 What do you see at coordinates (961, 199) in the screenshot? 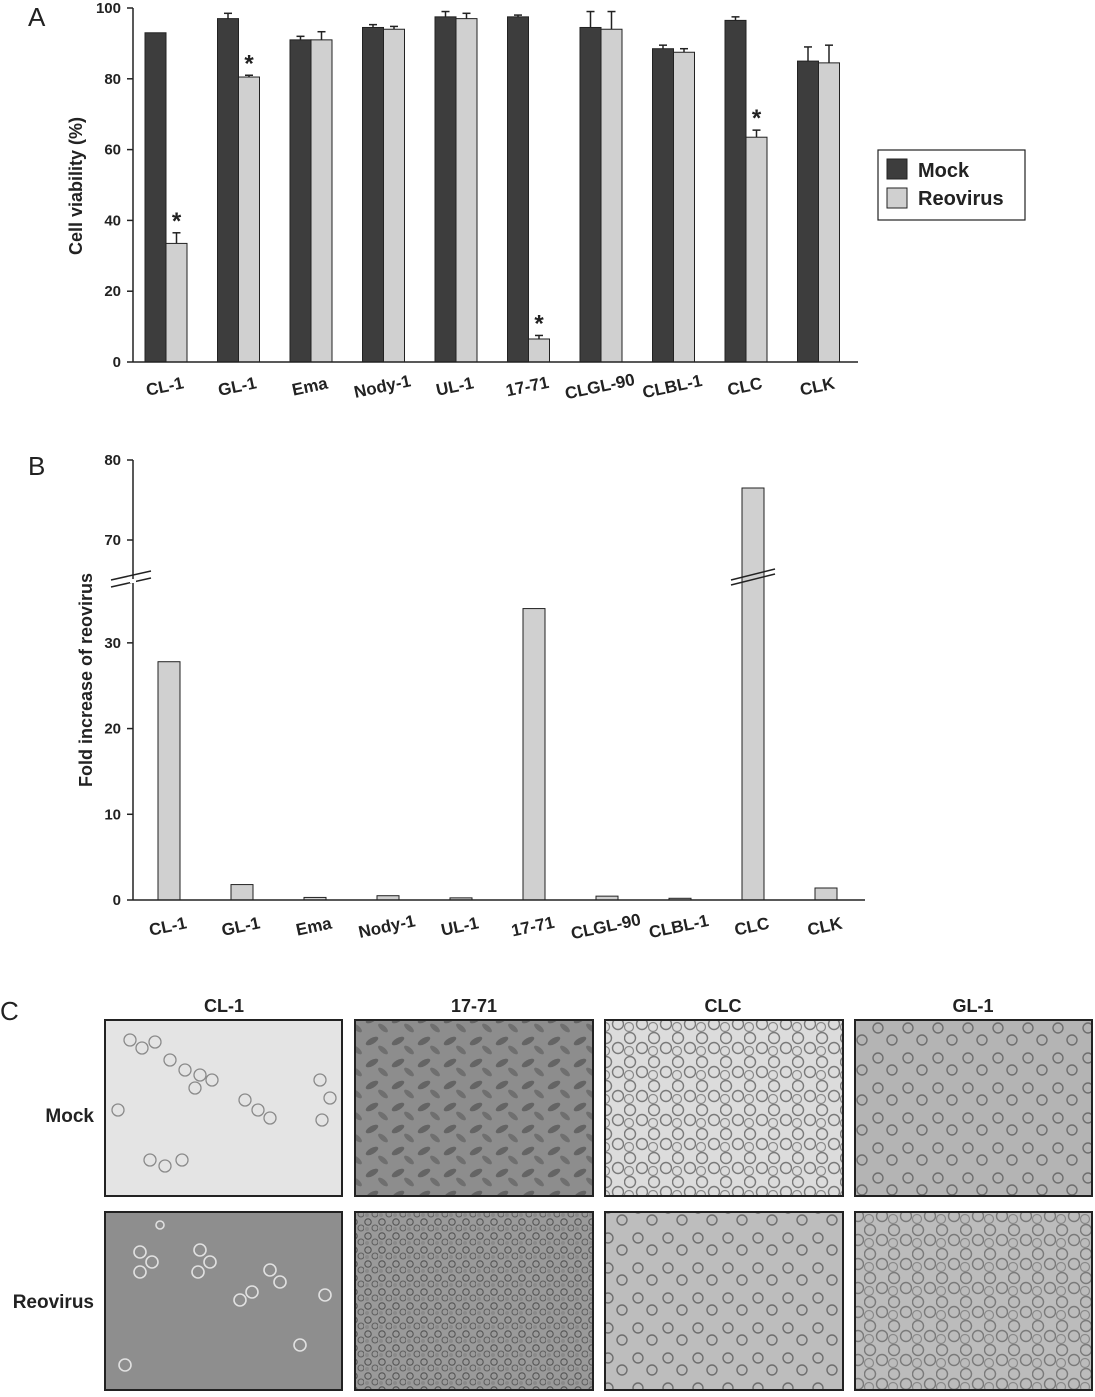
I see `legend-reovirus-label: Reovirus` at bounding box center [961, 199].